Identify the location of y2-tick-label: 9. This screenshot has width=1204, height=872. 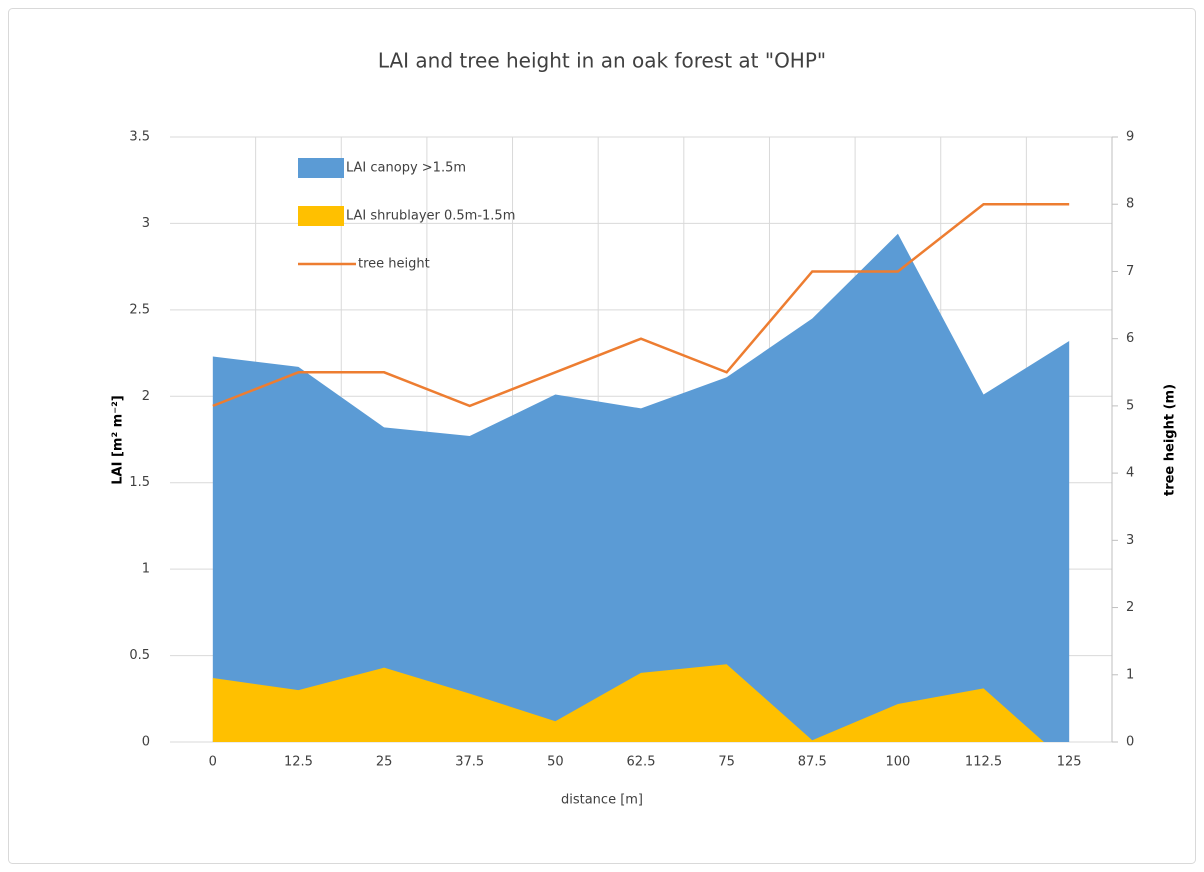
(1130, 137).